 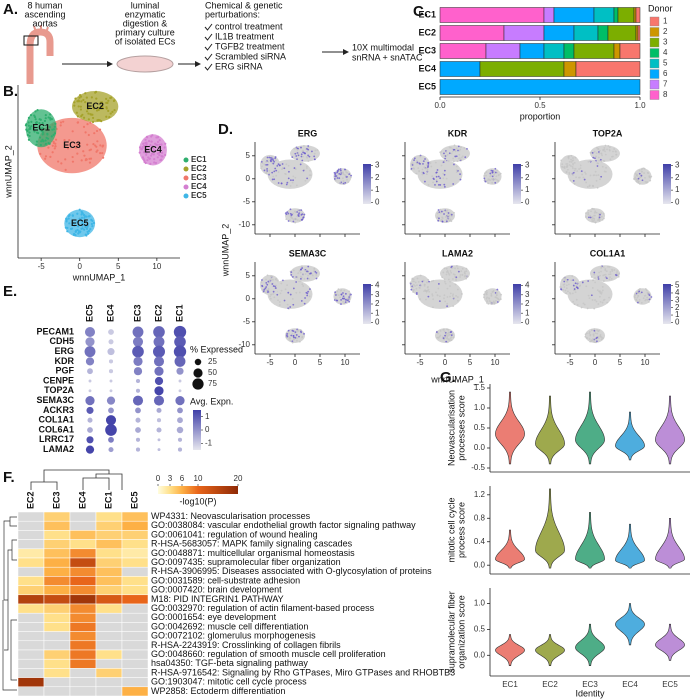 What do you see at coordinates (250, 46) in the screenshot?
I see `perturbation-item: TGFB2 treatment` at bounding box center [250, 46].